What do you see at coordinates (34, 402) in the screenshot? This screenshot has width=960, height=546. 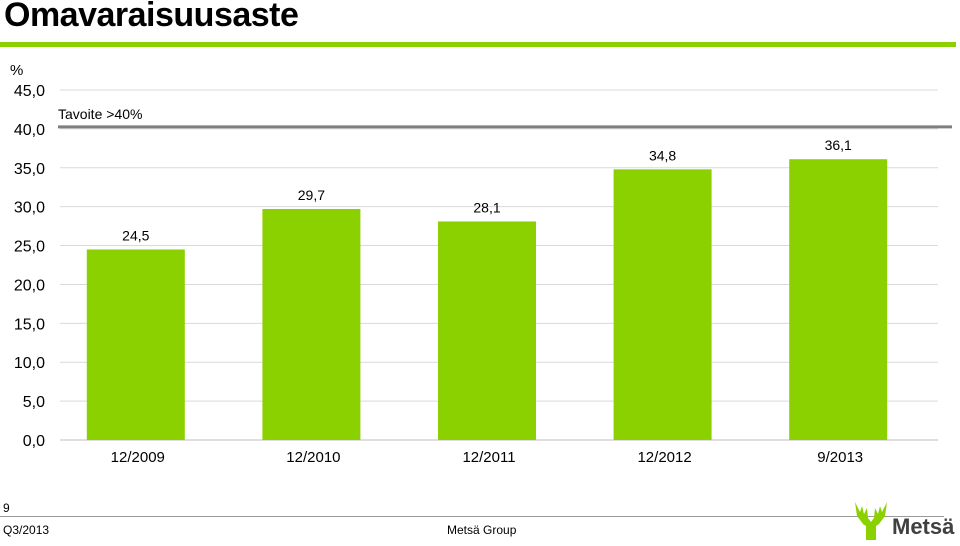 I see `y-tick-label: 5,0` at bounding box center [34, 402].